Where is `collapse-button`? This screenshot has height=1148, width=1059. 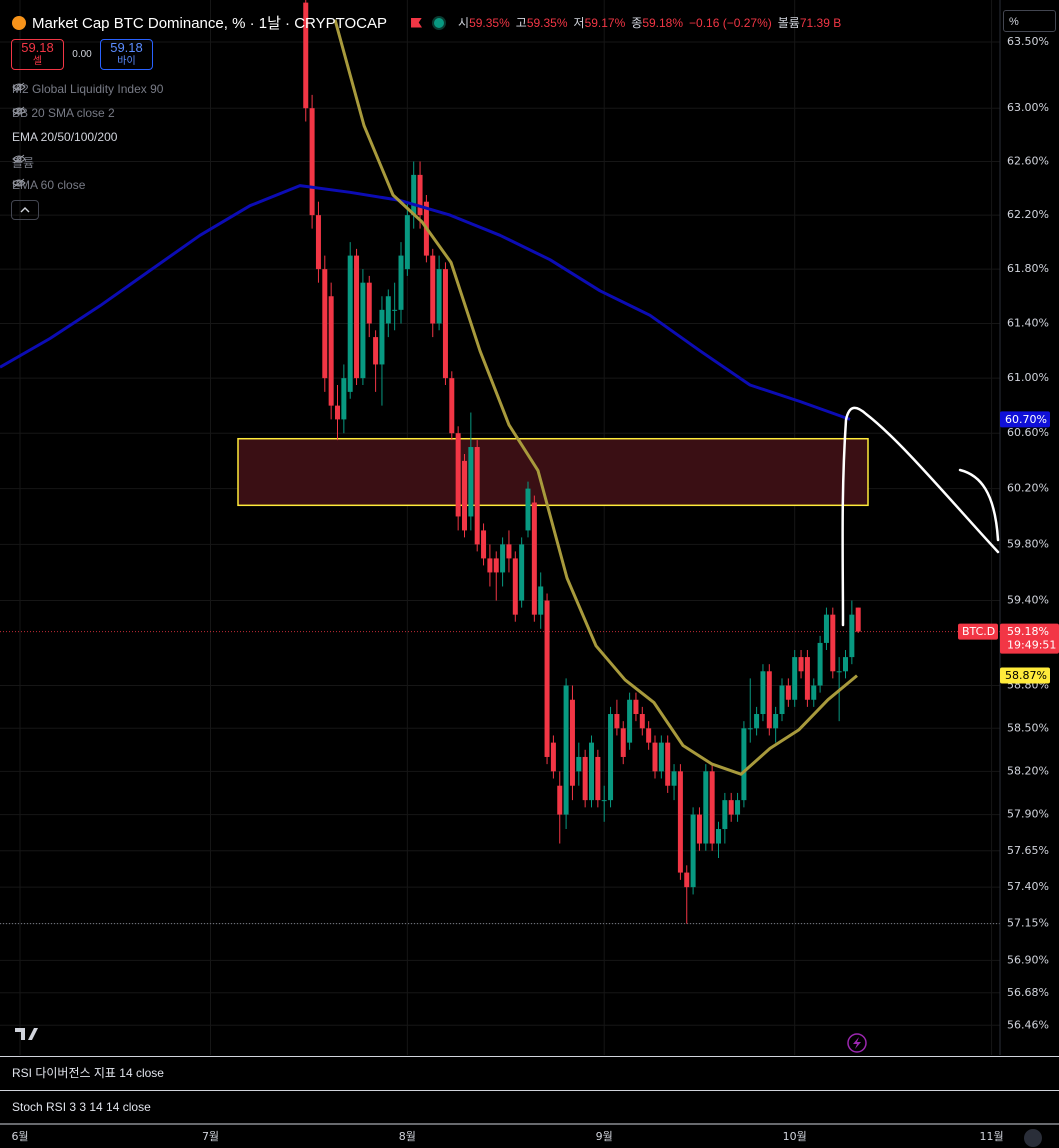 collapse-button is located at coordinates (25, 210).